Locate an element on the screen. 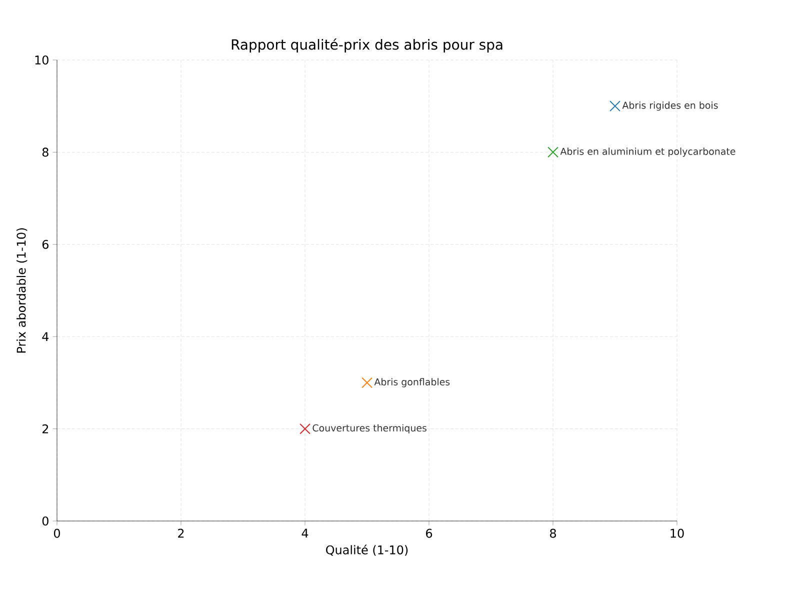 The height and width of the screenshot is (600, 800). y-tick-label: 4 is located at coordinates (45, 336).